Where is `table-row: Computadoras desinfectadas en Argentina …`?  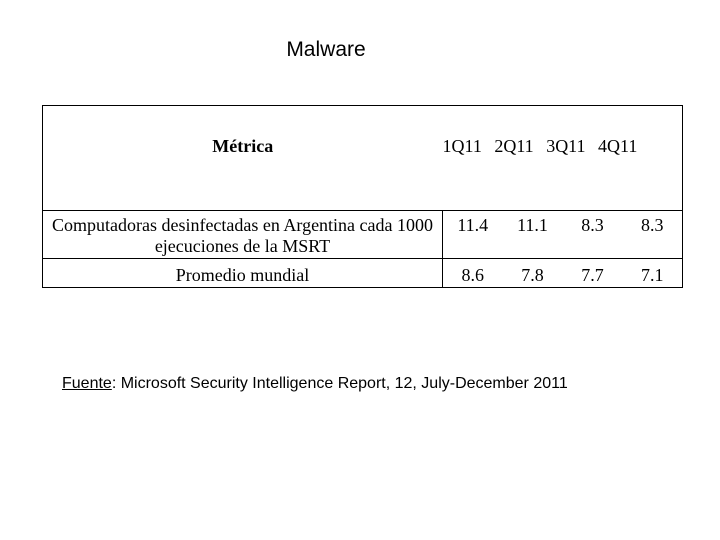 table-row: Computadoras desinfectadas en Argentina … is located at coordinates (362, 234).